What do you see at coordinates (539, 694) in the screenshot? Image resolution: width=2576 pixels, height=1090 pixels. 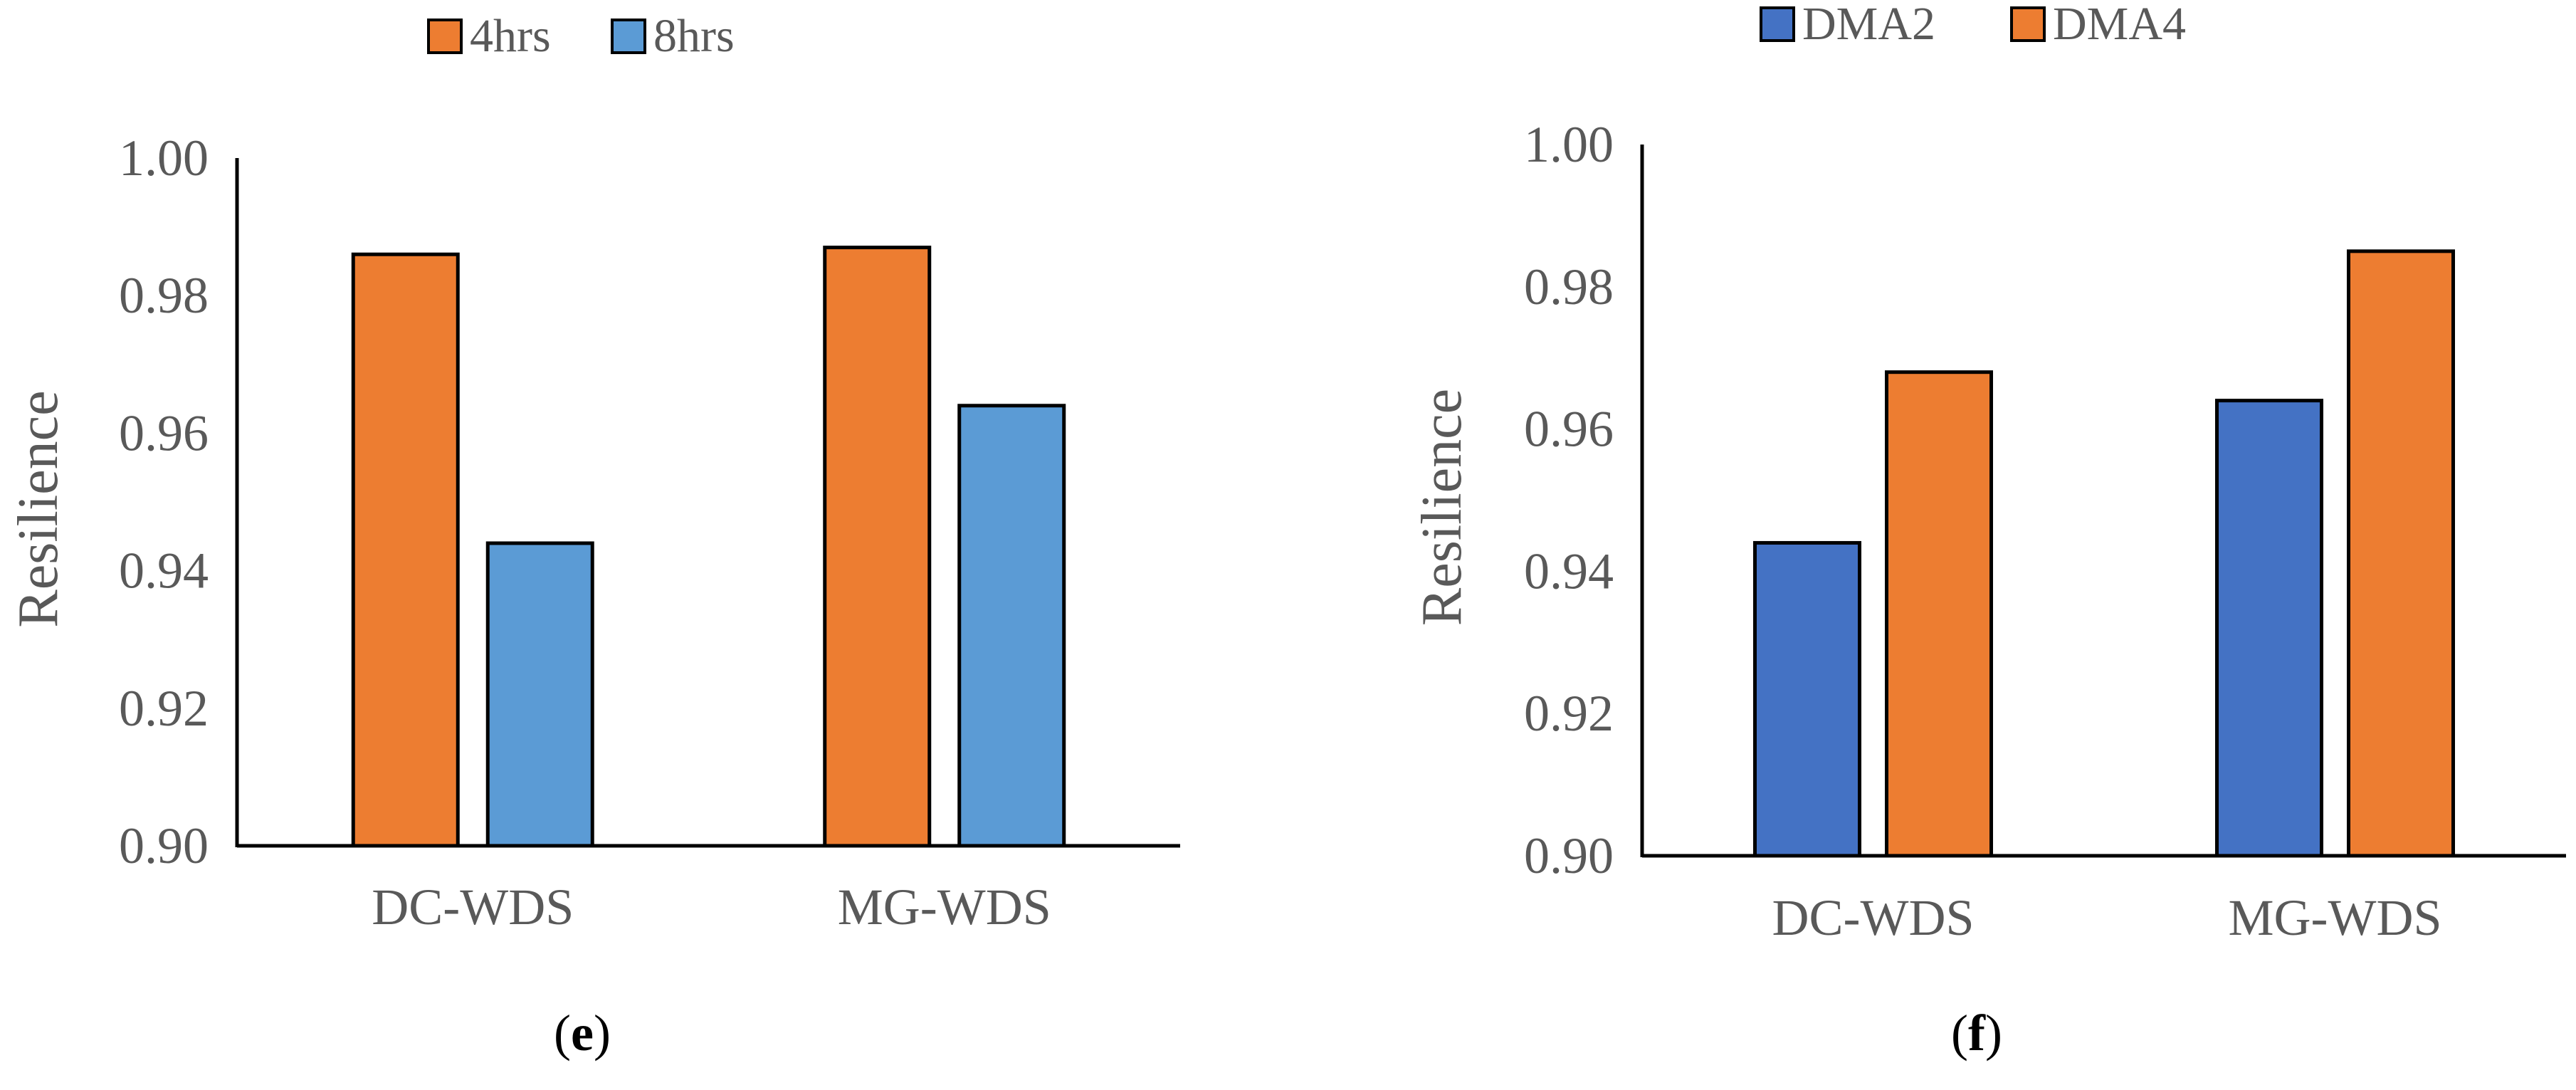 I see `bar-8hrs-dc-wds` at bounding box center [539, 694].